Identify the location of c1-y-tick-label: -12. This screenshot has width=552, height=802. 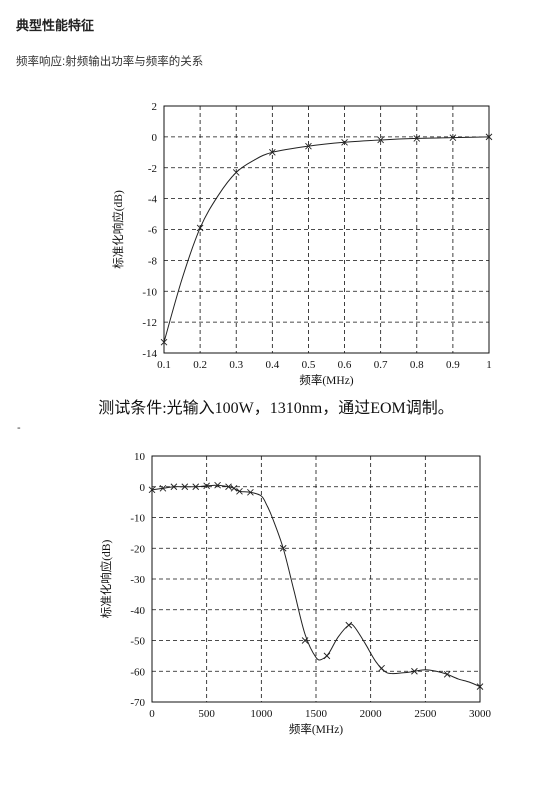
(149, 323).